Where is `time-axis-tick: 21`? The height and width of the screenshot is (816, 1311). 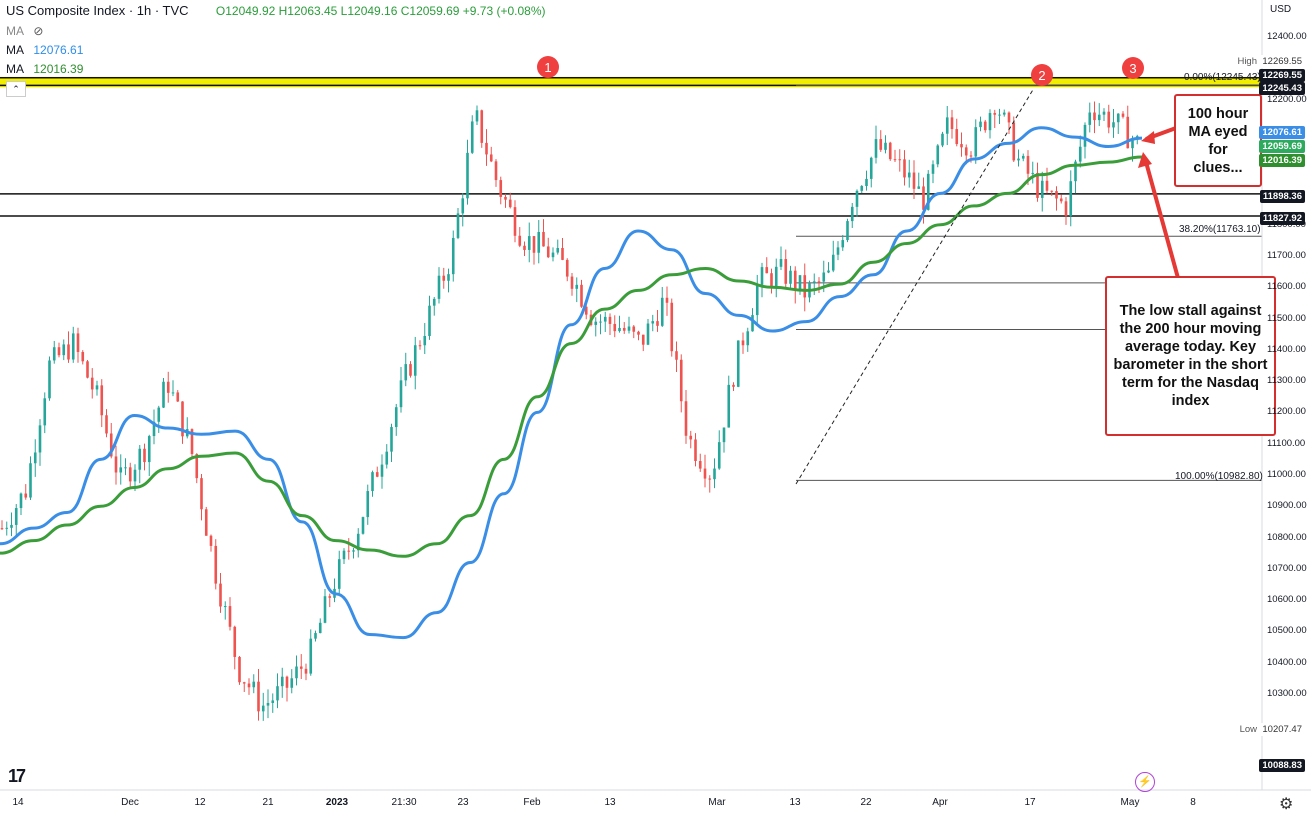
time-axis-tick: 21 is located at coordinates (268, 802).